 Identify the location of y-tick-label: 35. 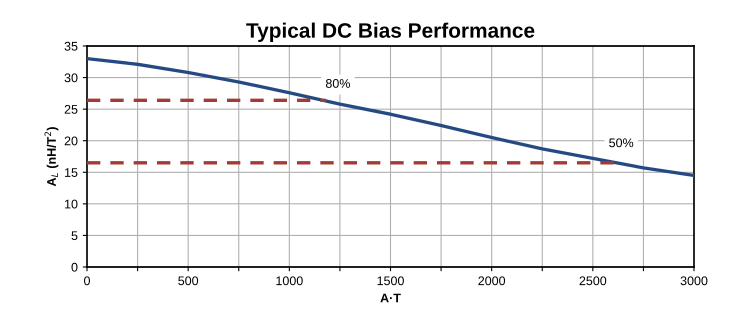
(71, 46).